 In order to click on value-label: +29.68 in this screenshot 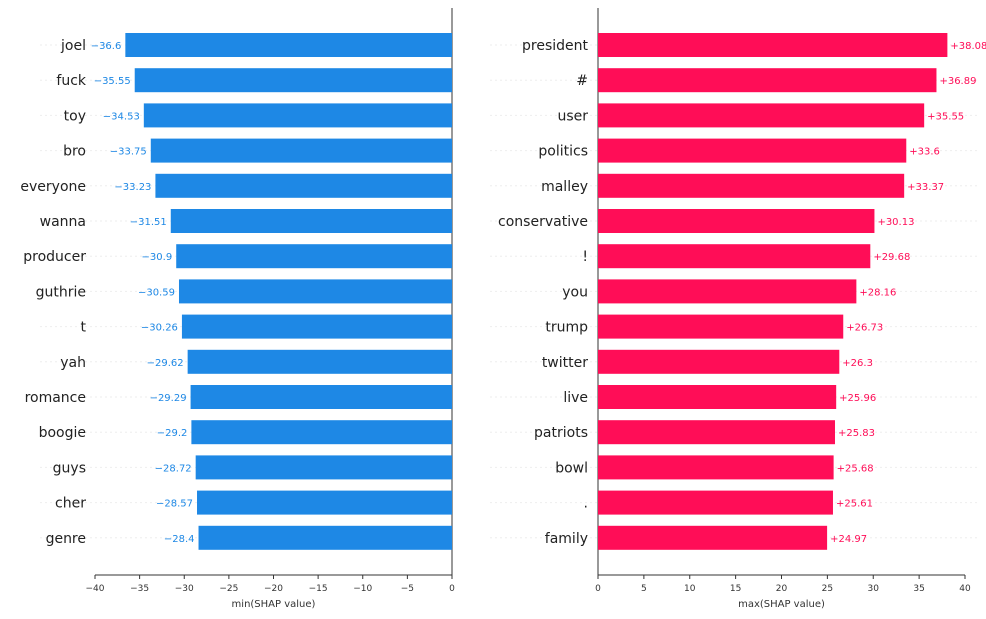, I will do `click(891, 257)`.